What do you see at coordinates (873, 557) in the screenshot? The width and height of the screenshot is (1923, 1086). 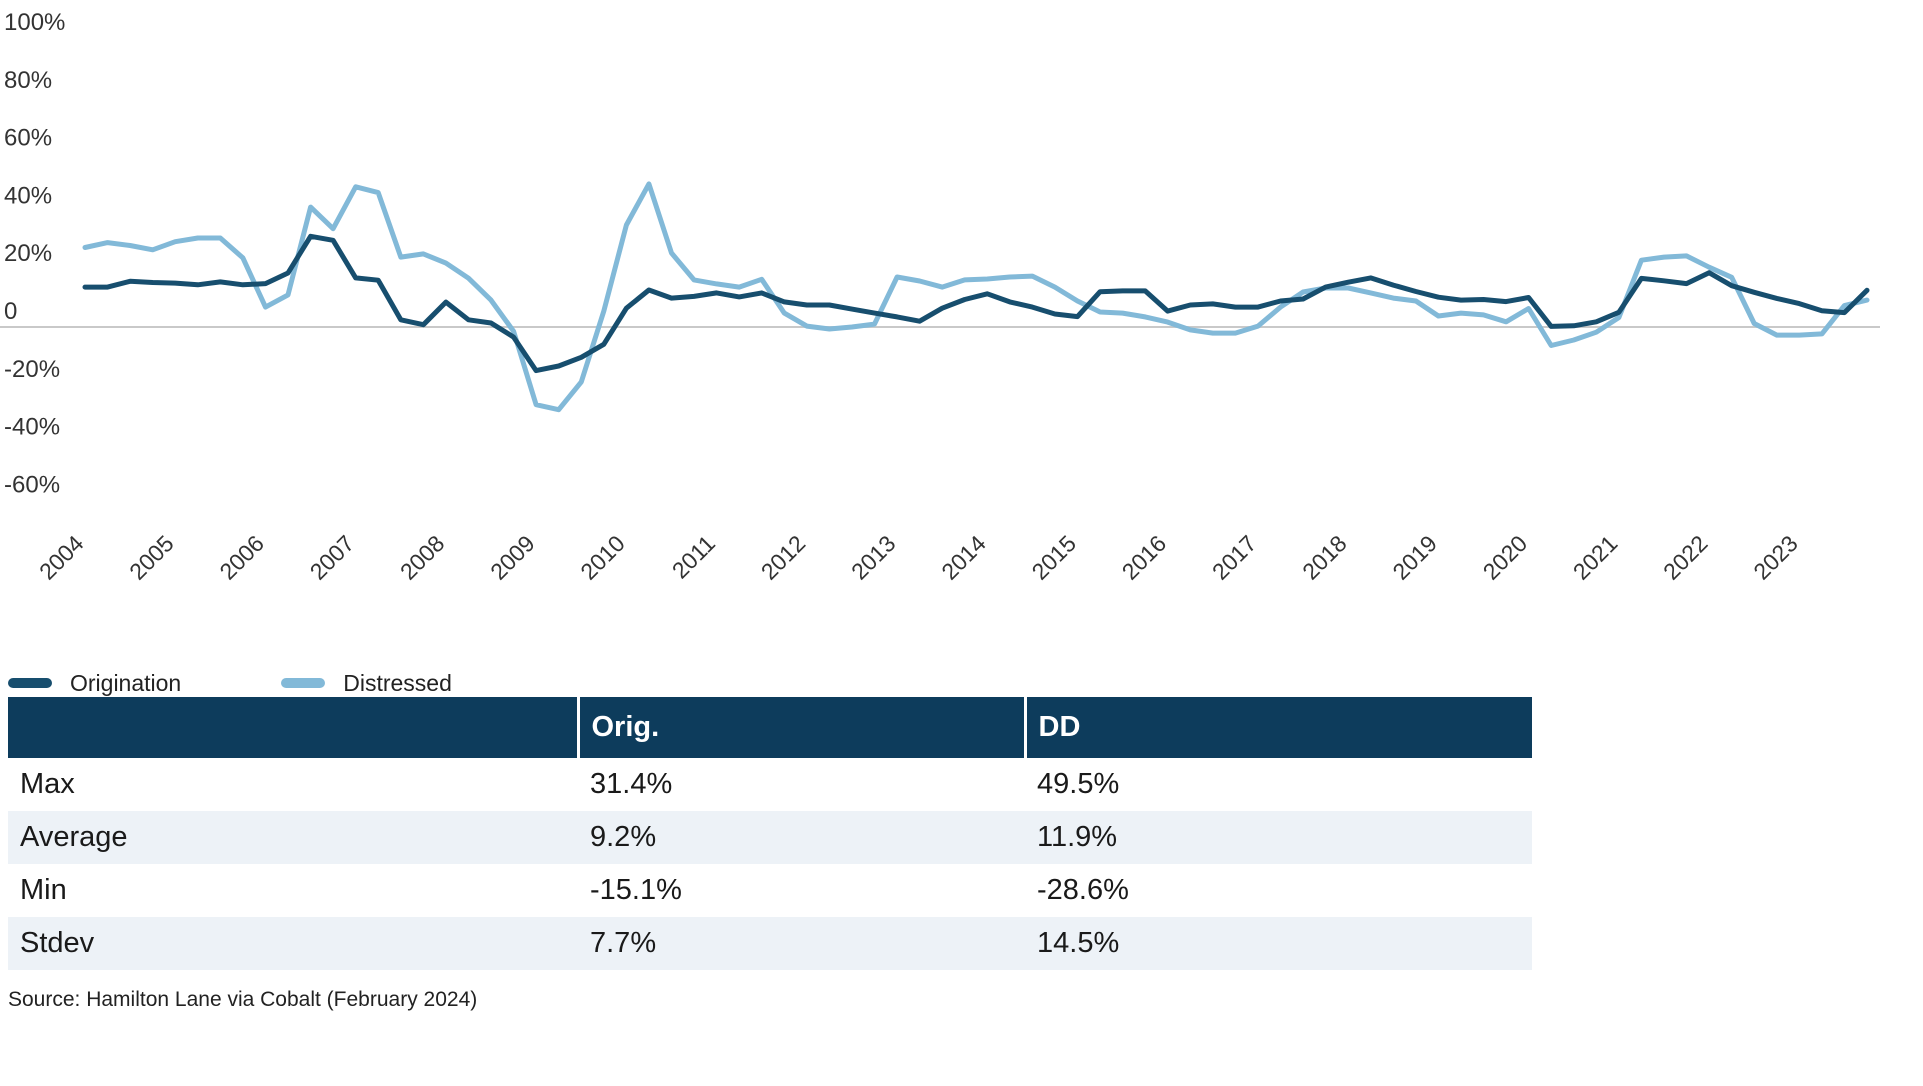 I see `x-axis-label: 2013` at bounding box center [873, 557].